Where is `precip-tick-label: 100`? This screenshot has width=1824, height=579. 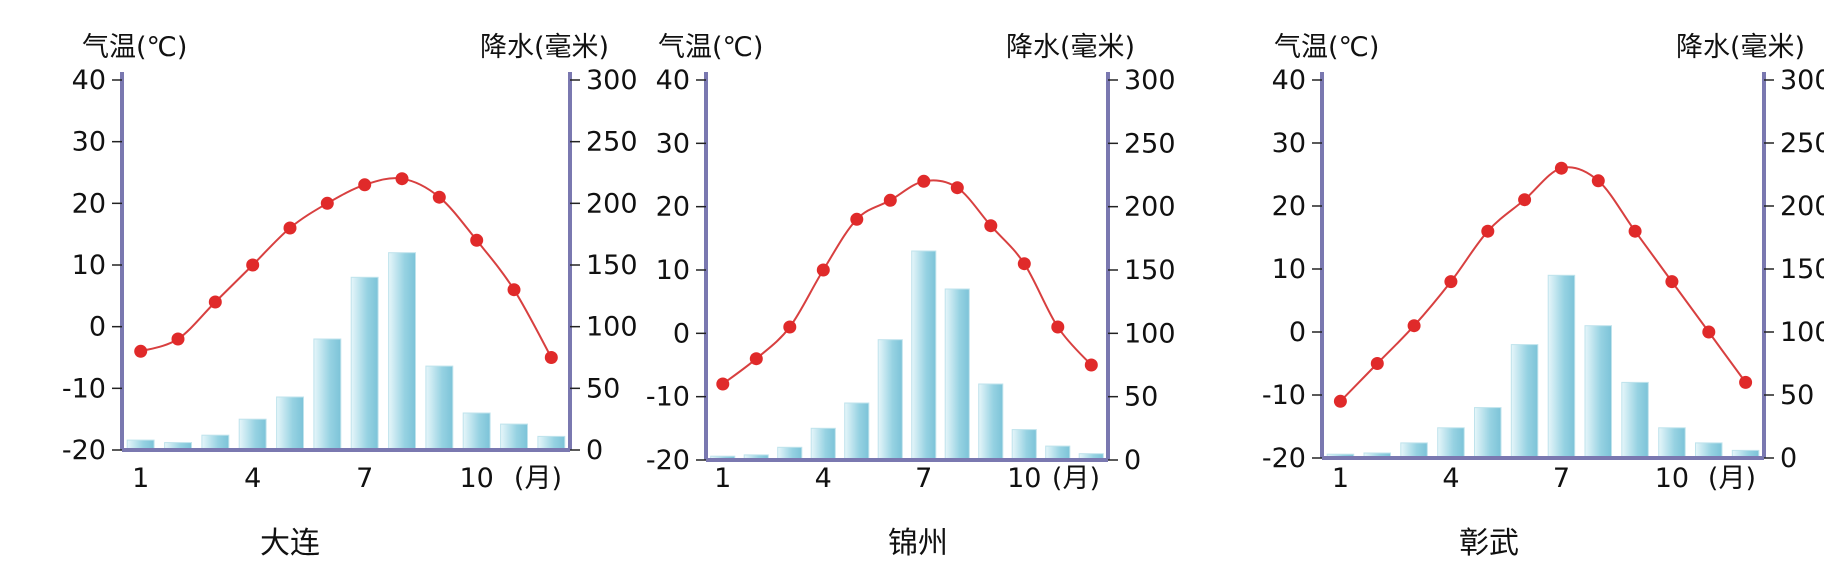
precip-tick-label: 100 is located at coordinates (1150, 333).